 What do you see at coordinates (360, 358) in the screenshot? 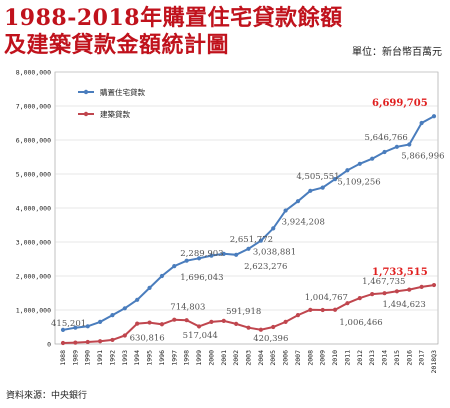
I see `x-tick-label: 2012` at bounding box center [360, 358].